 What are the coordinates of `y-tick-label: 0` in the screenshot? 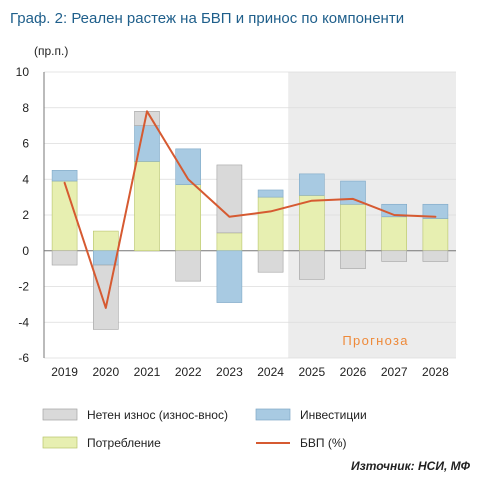 It's located at (25, 251).